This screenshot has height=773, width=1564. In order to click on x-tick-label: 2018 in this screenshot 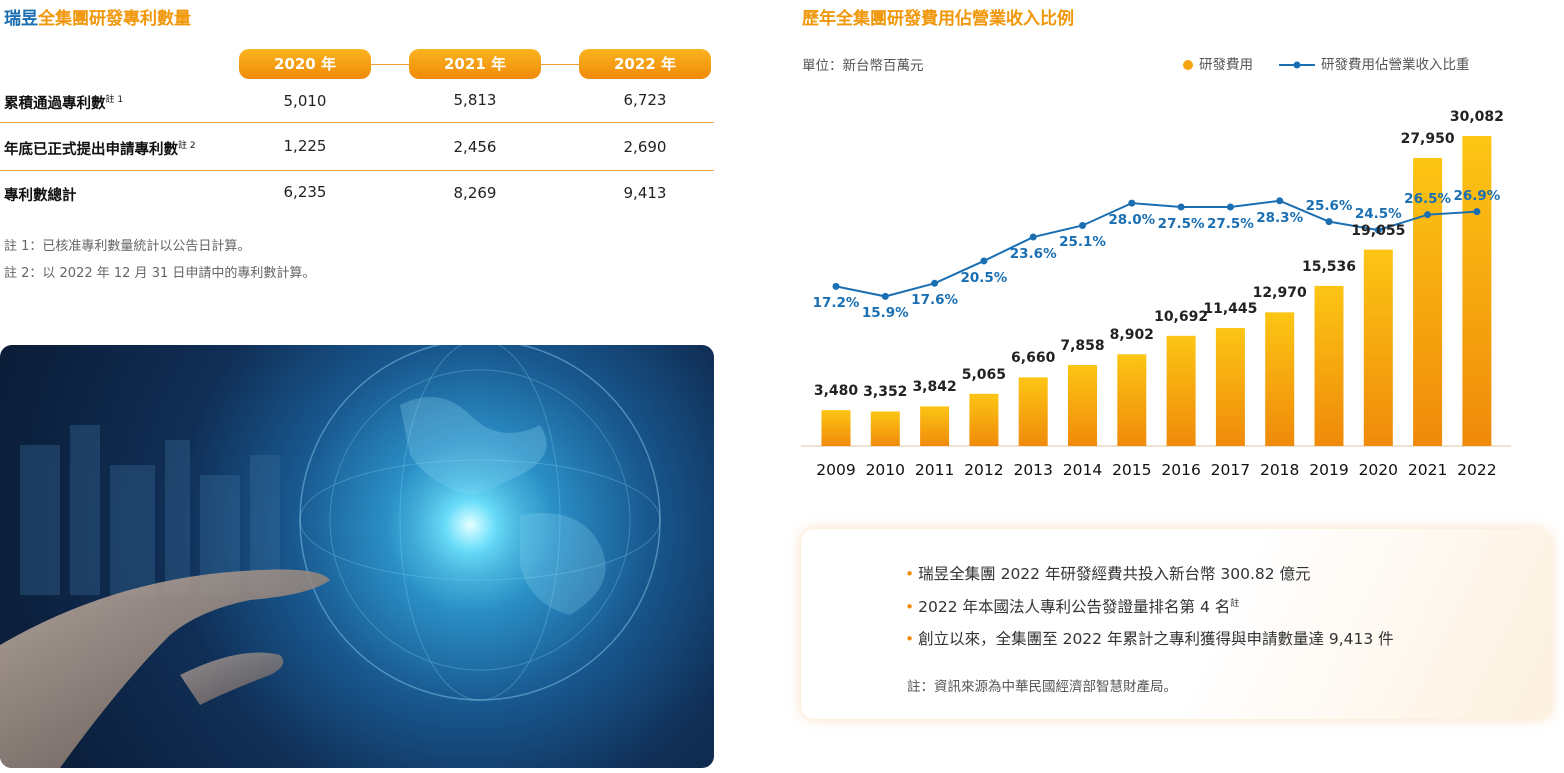, I will do `click(1279, 470)`.